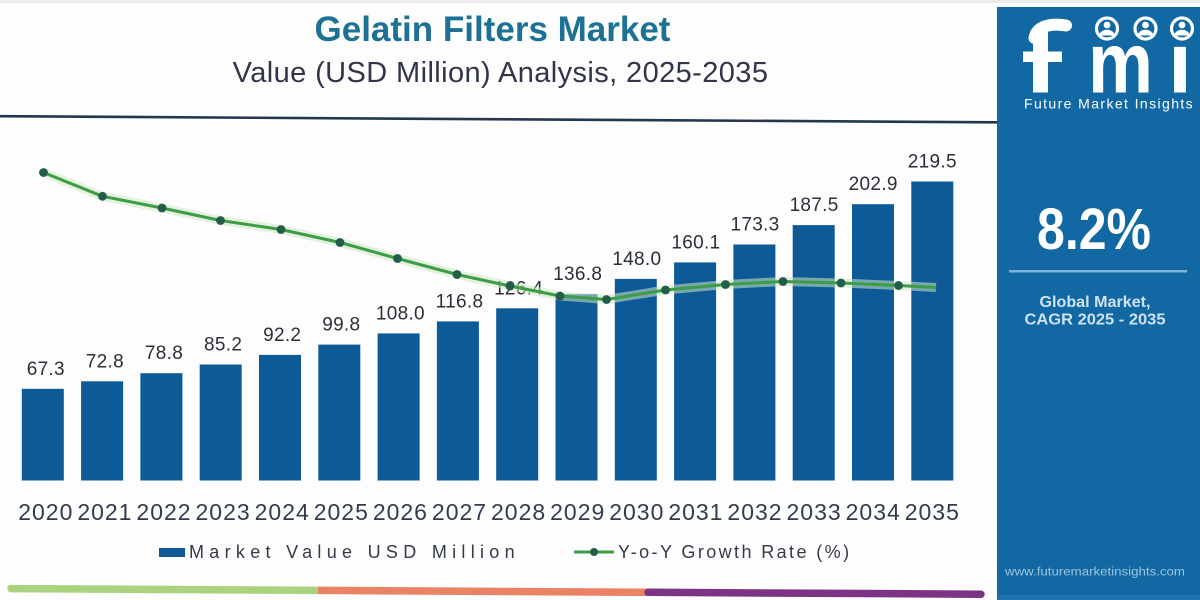 The image size is (1200, 600). Describe the element at coordinates (341, 512) in the screenshot. I see `svg-text: 2025` at that location.